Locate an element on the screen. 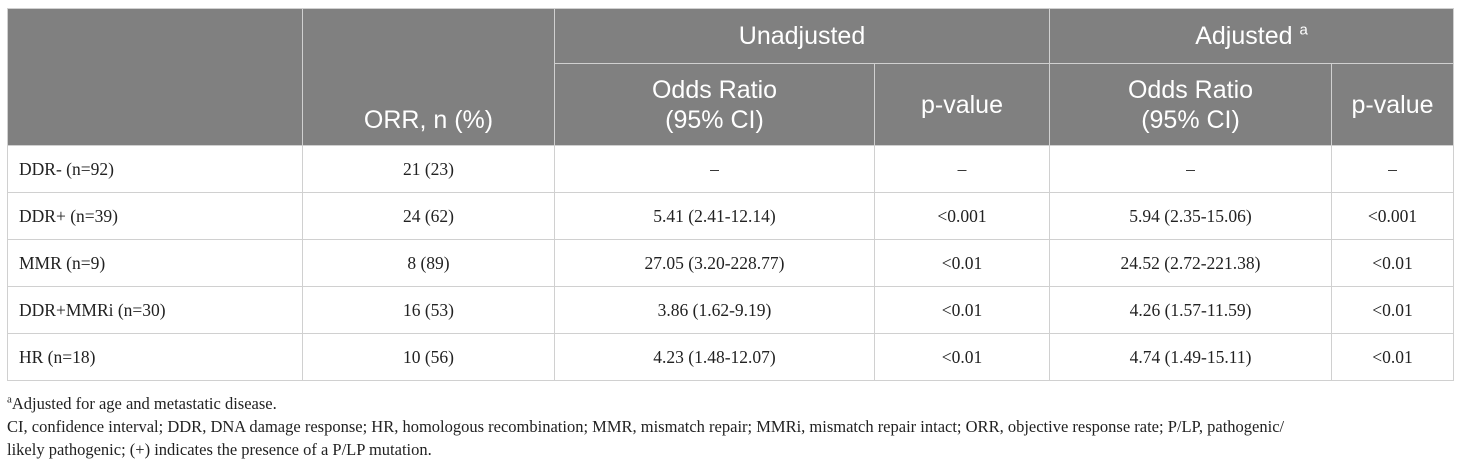 This screenshot has width=1460, height=469. header-group-adjusted-label: Adjusted is located at coordinates (1244, 36).